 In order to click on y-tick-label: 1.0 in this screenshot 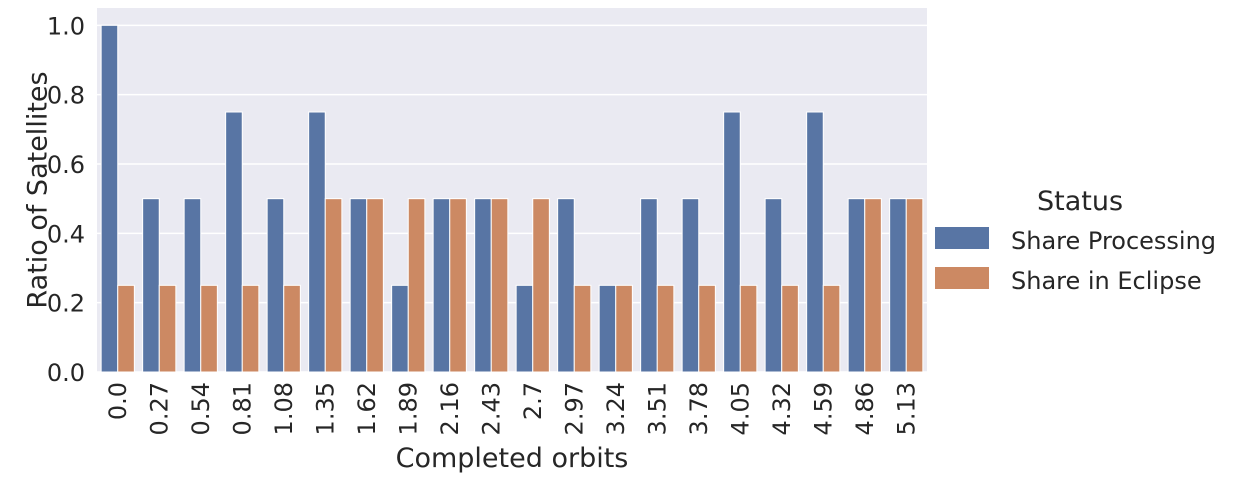, I will do `click(66, 26)`.